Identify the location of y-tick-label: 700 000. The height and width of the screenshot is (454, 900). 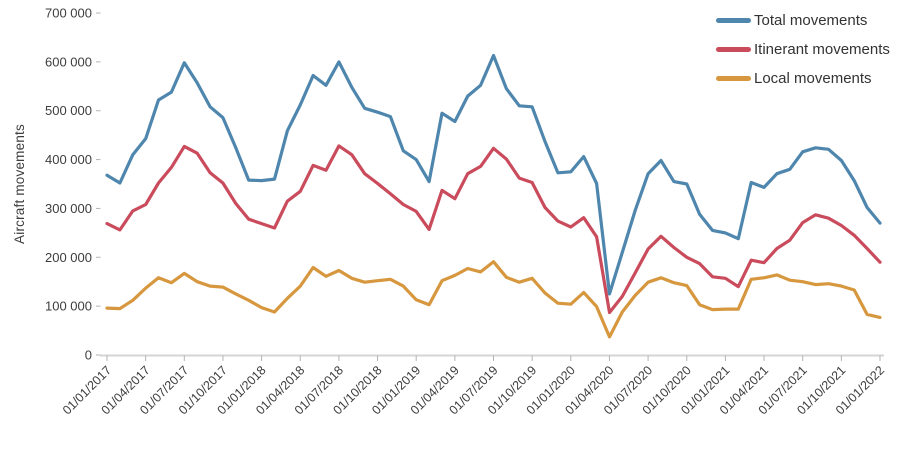
(68, 13).